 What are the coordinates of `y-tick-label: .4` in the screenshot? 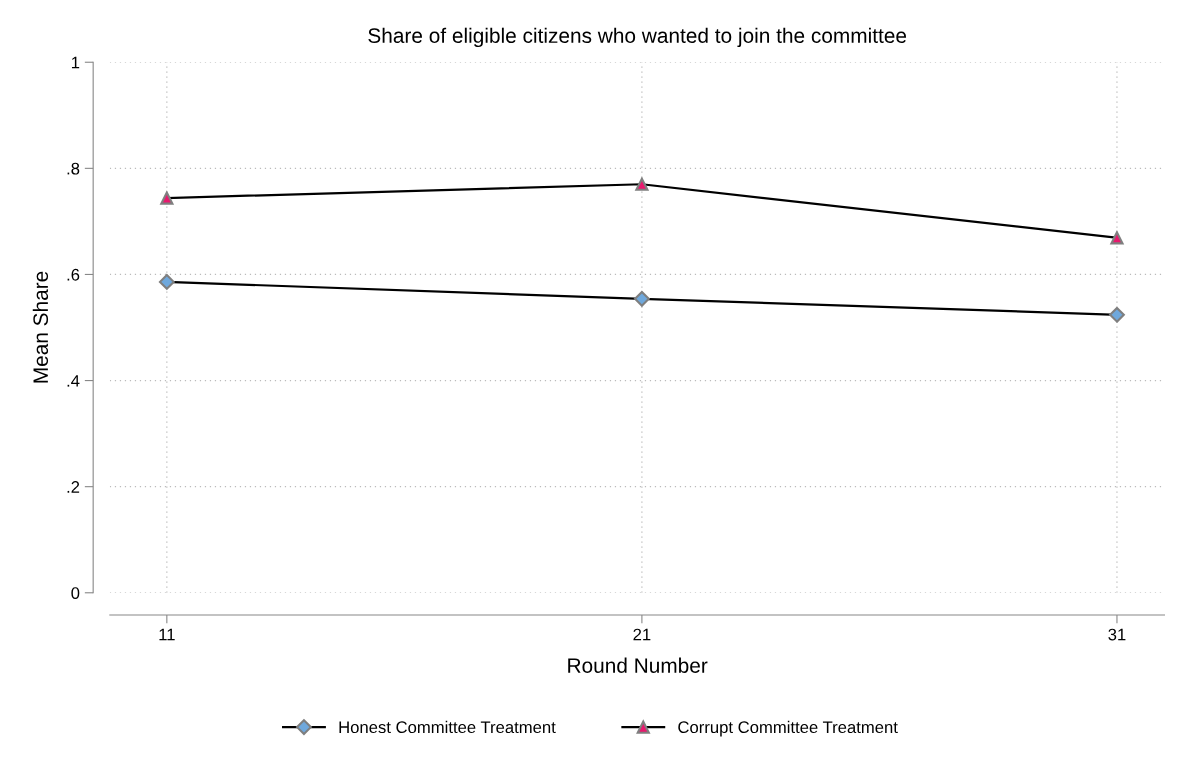 It's located at (73, 381).